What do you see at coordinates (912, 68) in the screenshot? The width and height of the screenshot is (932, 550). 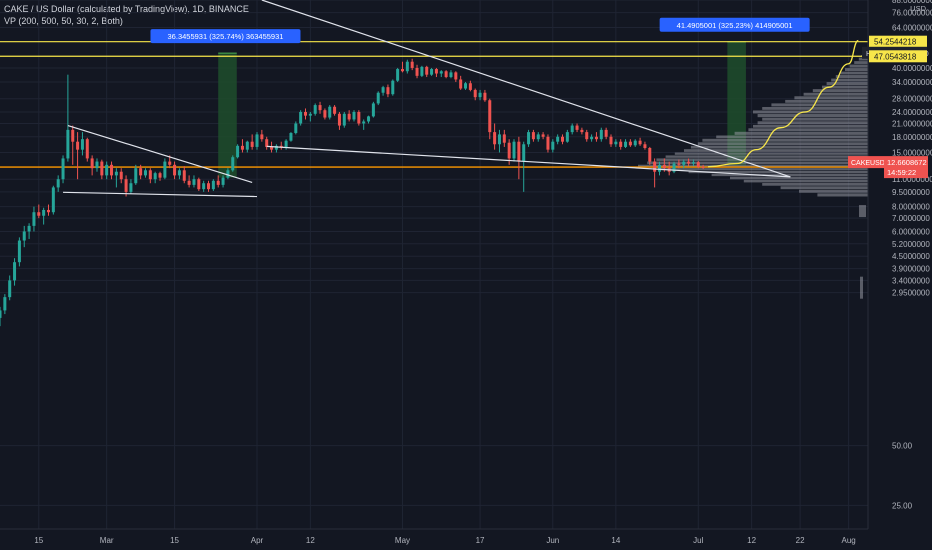 I see `y-tick-label: 40.0000000` at bounding box center [912, 68].